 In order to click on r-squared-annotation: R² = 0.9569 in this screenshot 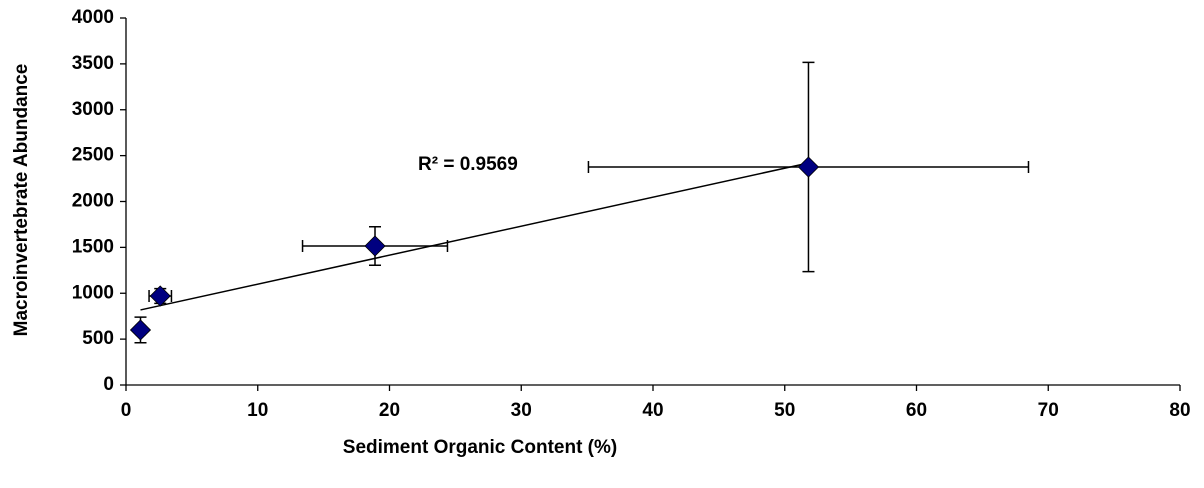, I will do `click(468, 164)`.